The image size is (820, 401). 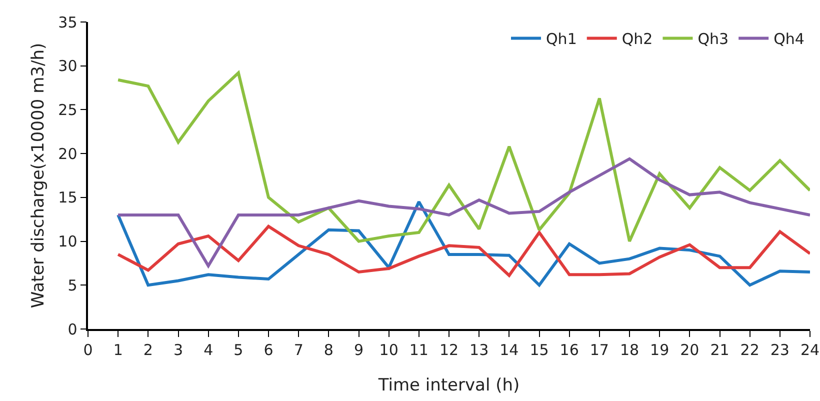 What do you see at coordinates (637, 39) in the screenshot?
I see `legend-label: Qh2` at bounding box center [637, 39].